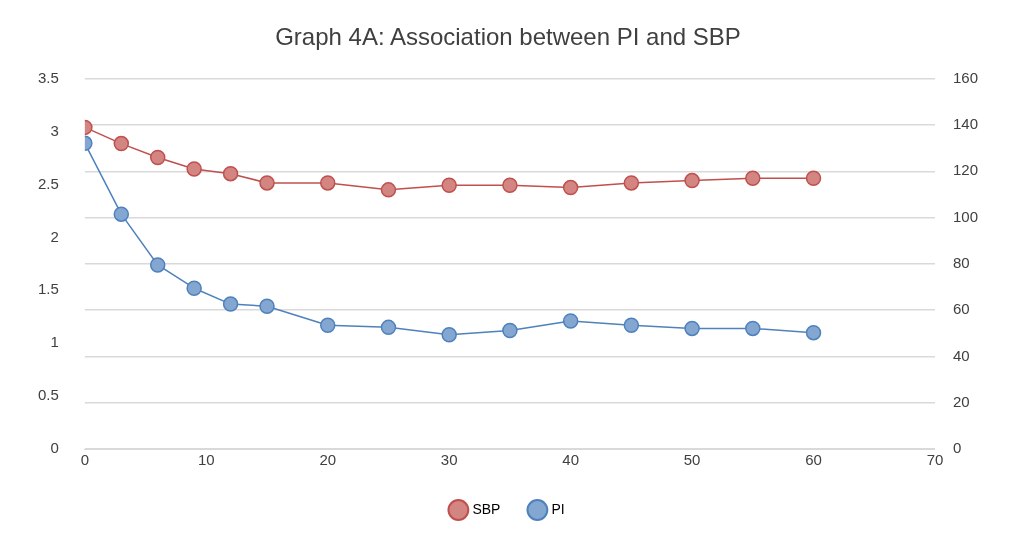  I want to click on x-tick-label: 40, so click(570, 460).